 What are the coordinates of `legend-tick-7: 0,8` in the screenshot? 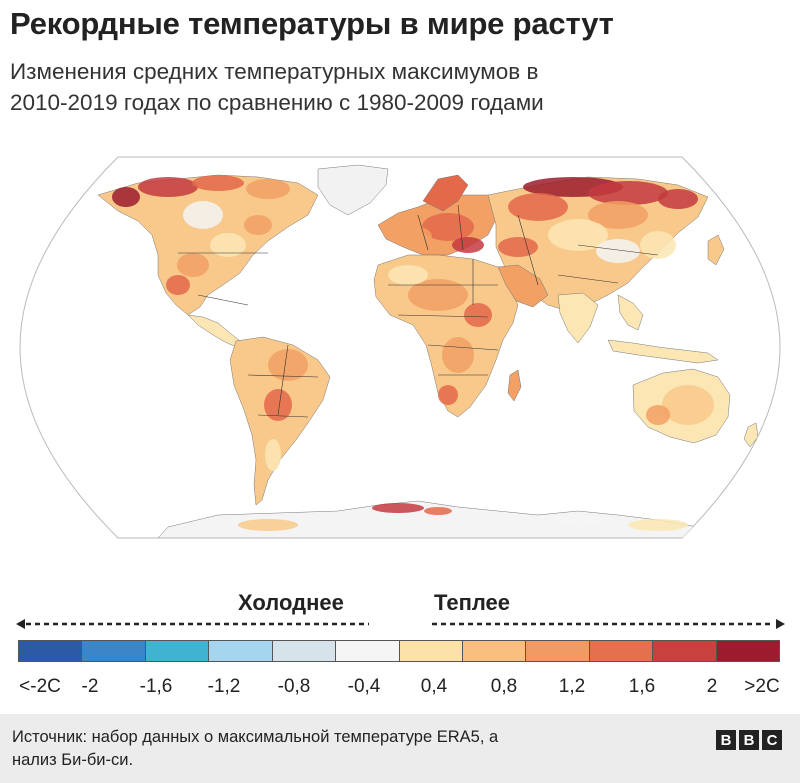 It's located at (504, 686).